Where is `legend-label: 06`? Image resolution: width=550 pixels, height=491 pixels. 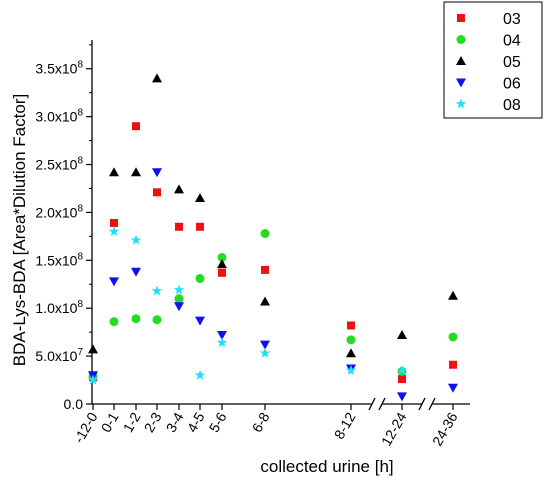
legend-label: 06 is located at coordinates (512, 84).